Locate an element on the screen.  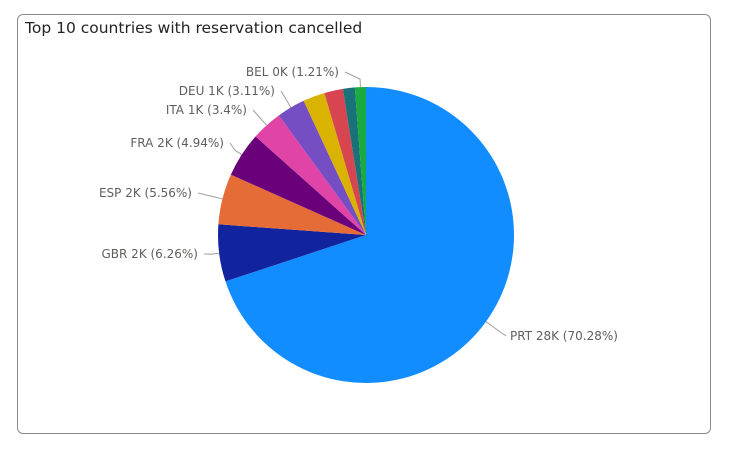
slice-label-2: ESP 2K (5.56%) is located at coordinates (145, 193).